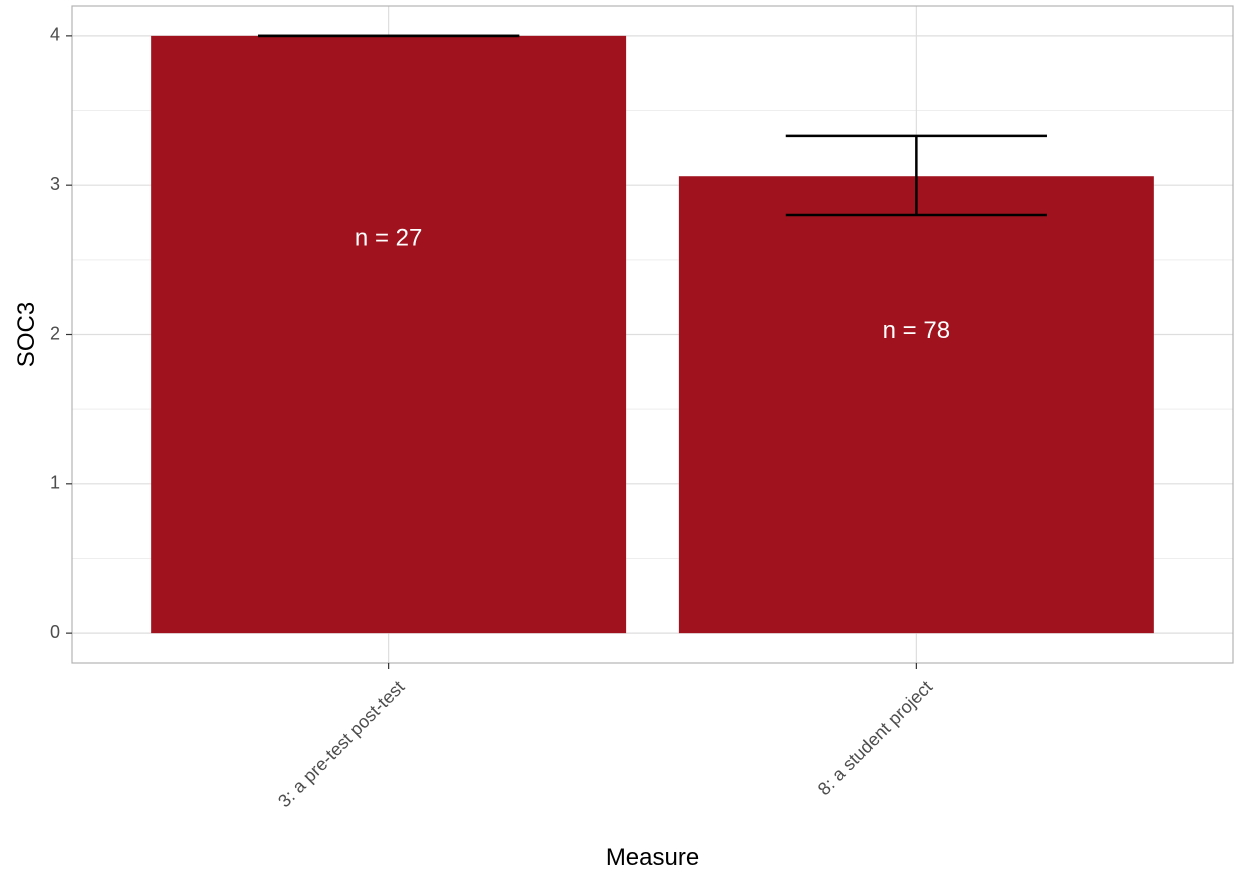  I want to click on error-bars, so click(652, 125).